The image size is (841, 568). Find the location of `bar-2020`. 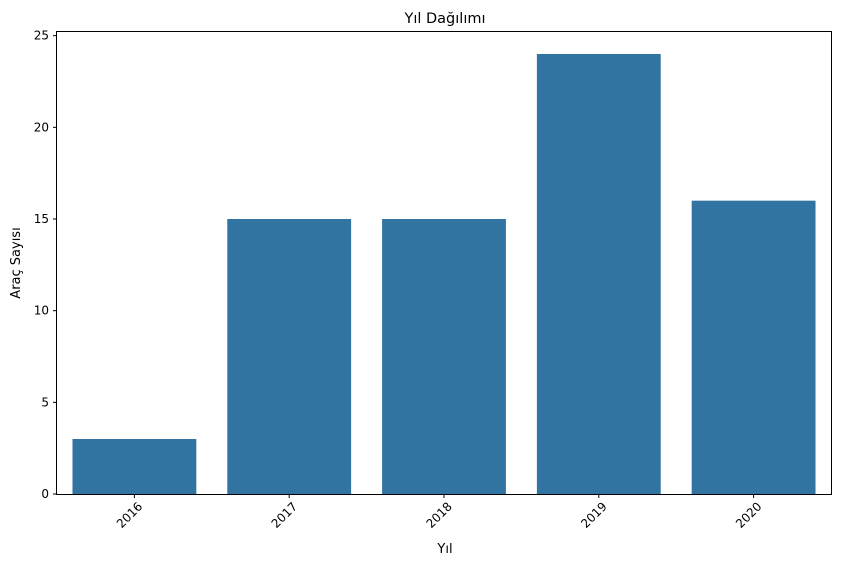

bar-2020 is located at coordinates (753, 347).